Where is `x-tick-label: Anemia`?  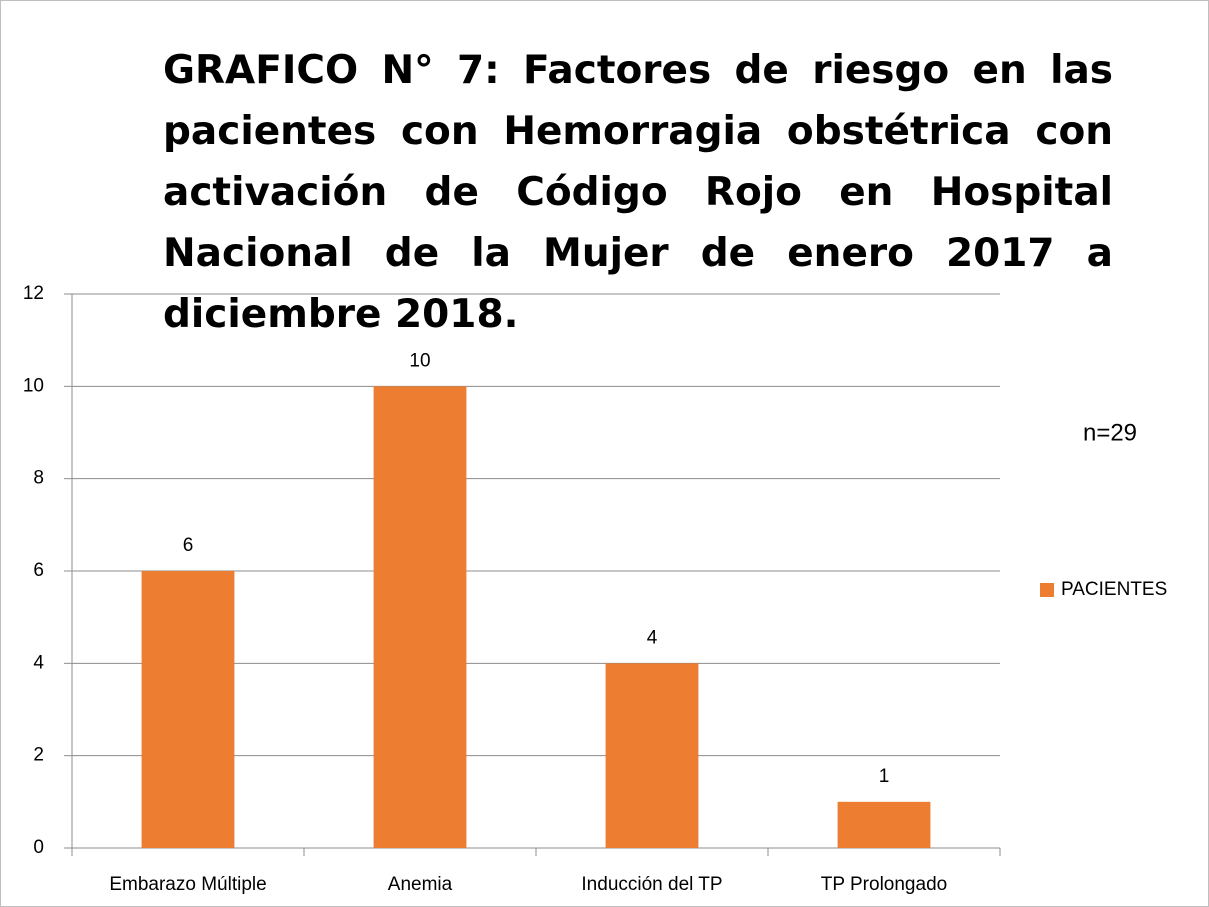 x-tick-label: Anemia is located at coordinates (420, 884).